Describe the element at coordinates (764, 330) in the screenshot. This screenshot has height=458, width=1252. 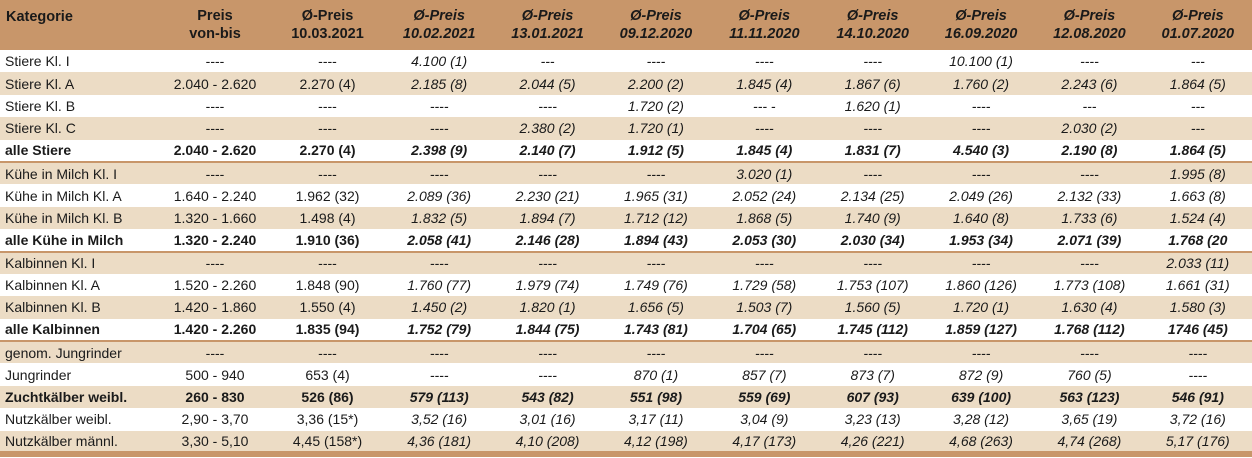
I see `row-avg-price: 1.704 (65)` at that location.